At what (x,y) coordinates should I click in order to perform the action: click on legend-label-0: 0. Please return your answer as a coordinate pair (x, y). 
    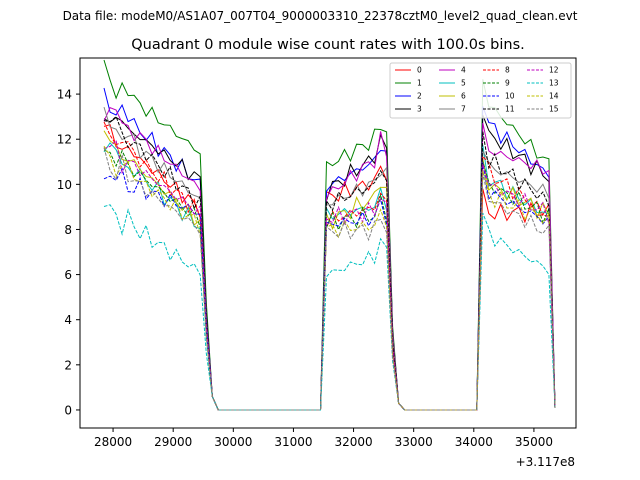
    Looking at the image, I should click on (419, 70).